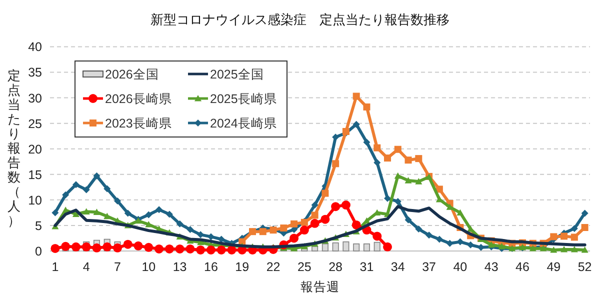  What do you see at coordinates (118, 267) in the screenshot?
I see `x-tick-label: 7` at bounding box center [118, 267].